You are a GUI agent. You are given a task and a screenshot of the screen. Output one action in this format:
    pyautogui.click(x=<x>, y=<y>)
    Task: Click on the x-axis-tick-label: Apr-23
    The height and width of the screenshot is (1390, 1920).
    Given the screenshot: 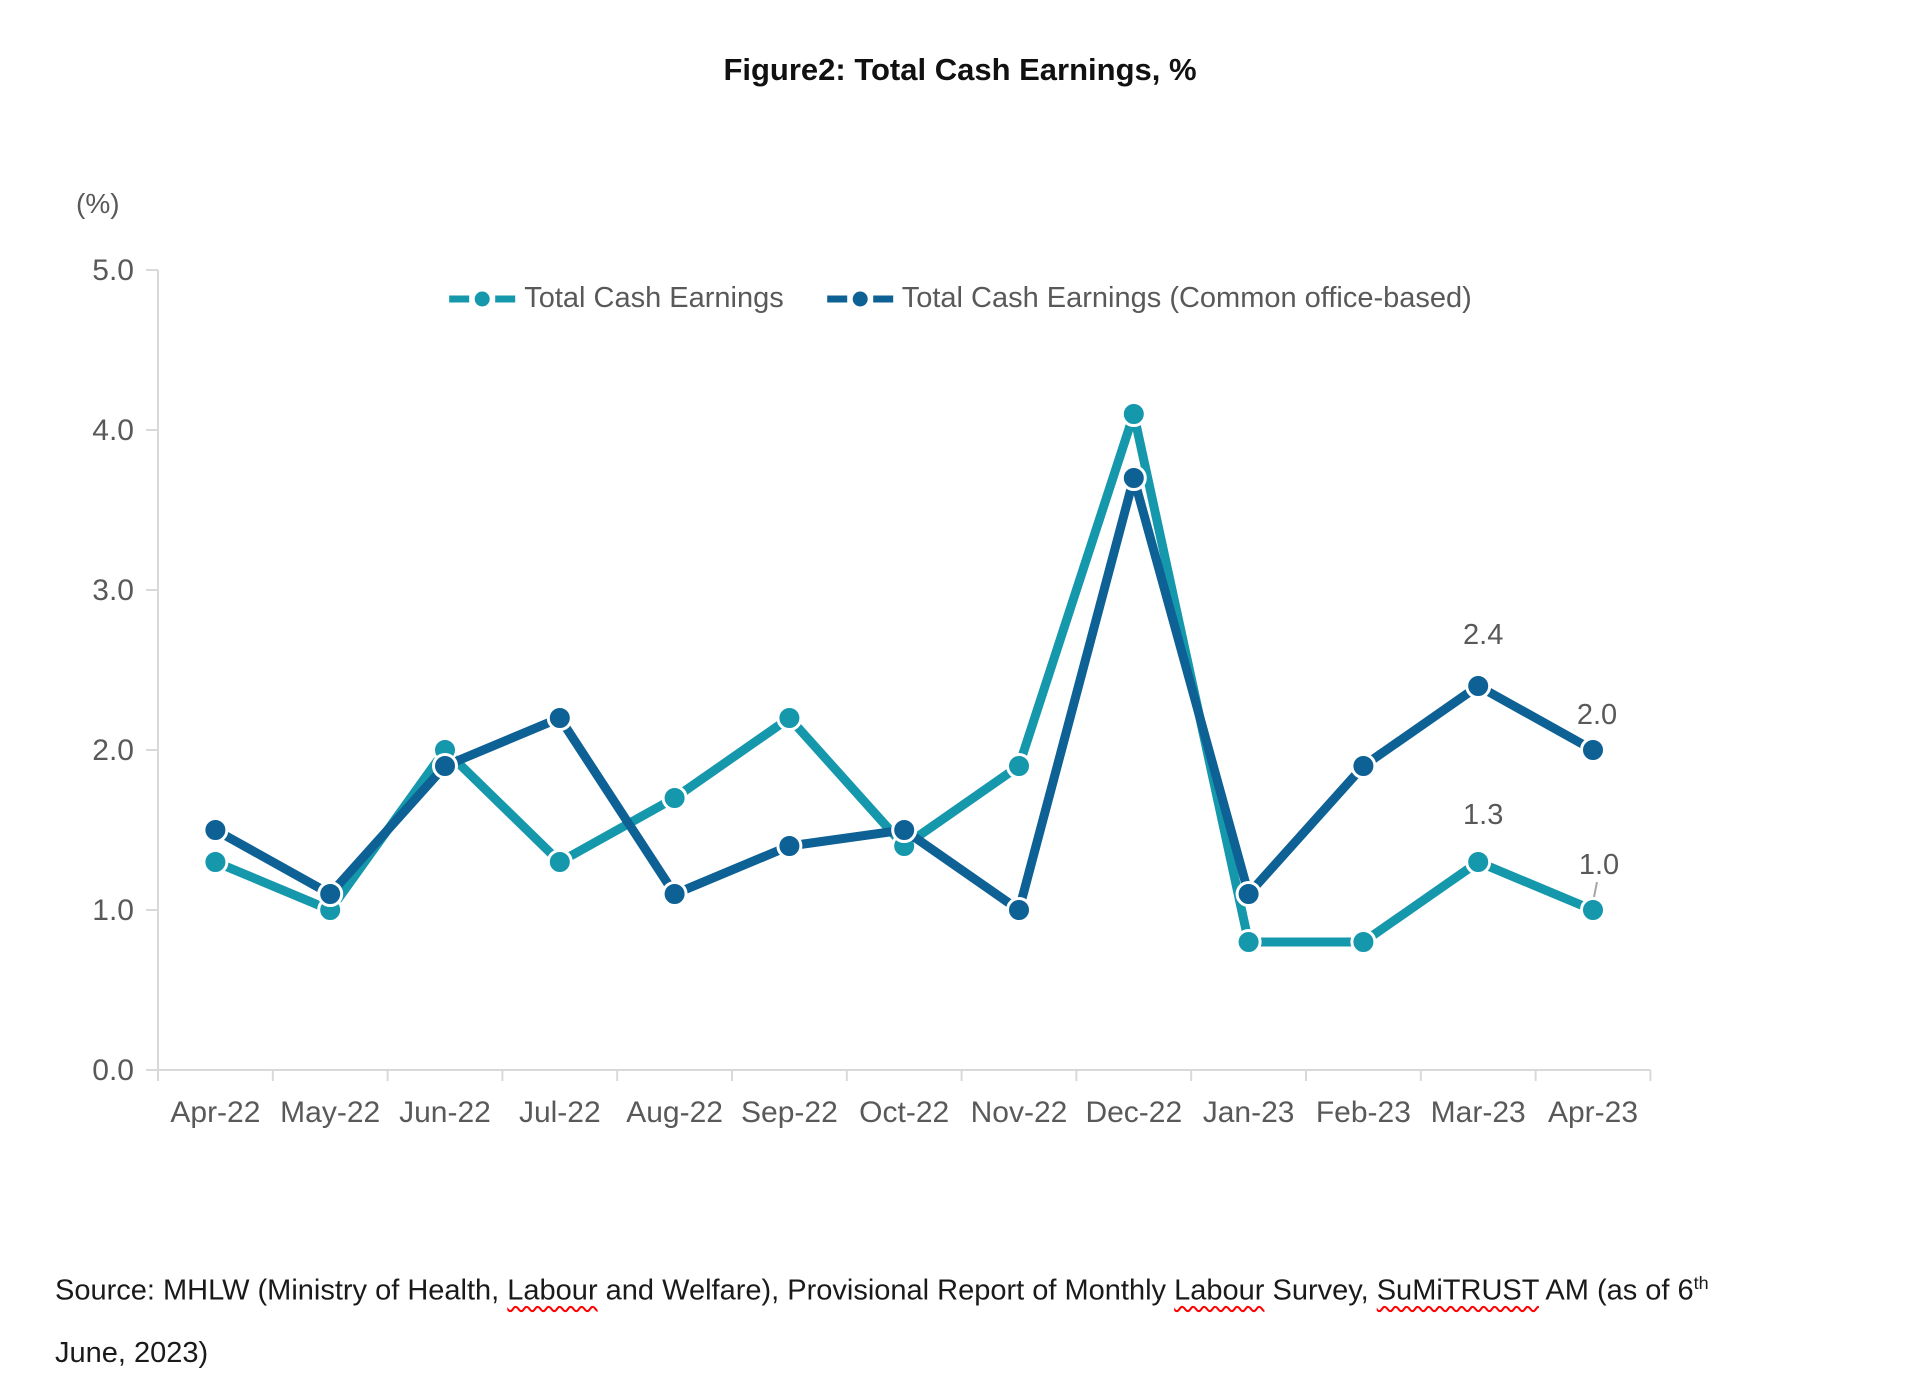 What is the action you would take?
    pyautogui.click(x=1593, y=1112)
    